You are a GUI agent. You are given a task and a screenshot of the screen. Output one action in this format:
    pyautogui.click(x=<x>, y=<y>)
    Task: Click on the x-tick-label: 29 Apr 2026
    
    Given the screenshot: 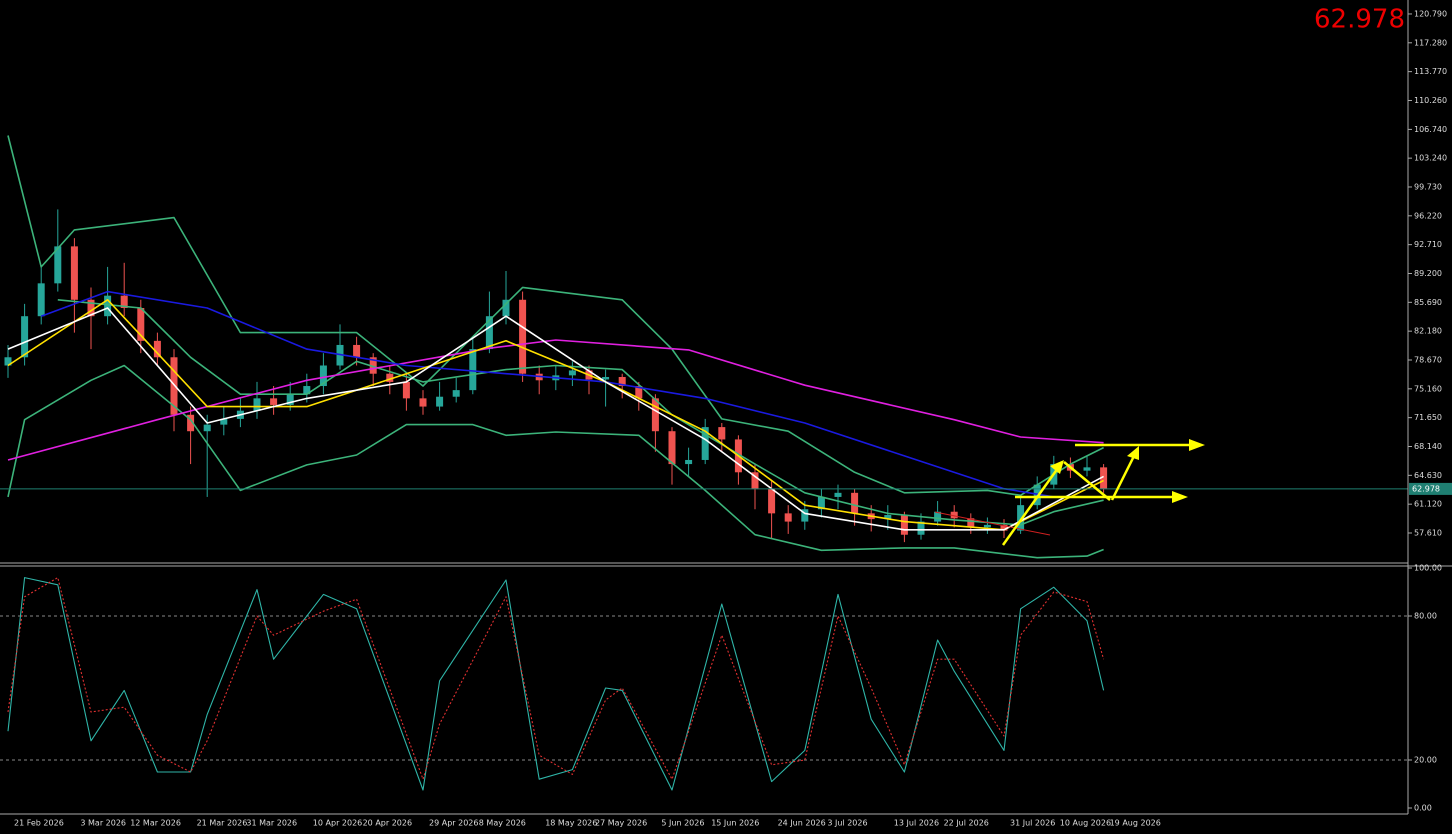 What is the action you would take?
    pyautogui.click(x=453, y=823)
    